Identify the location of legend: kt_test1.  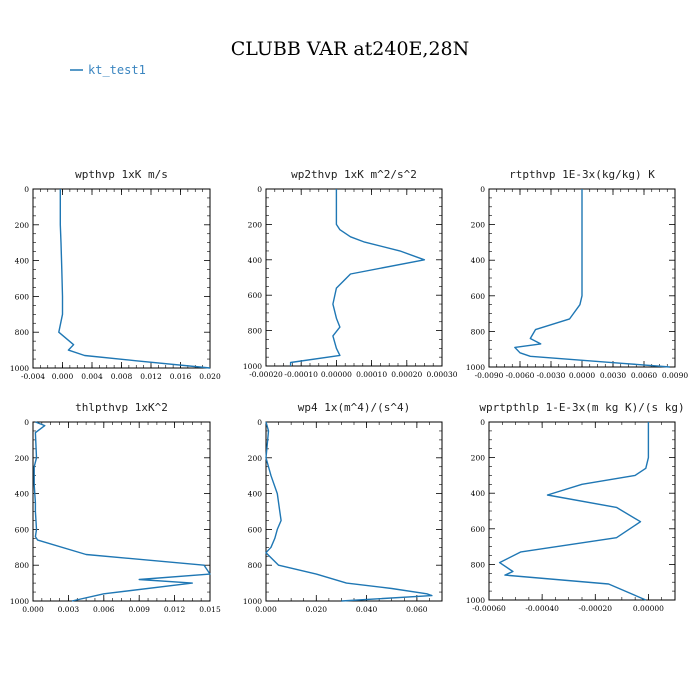
(108, 70).